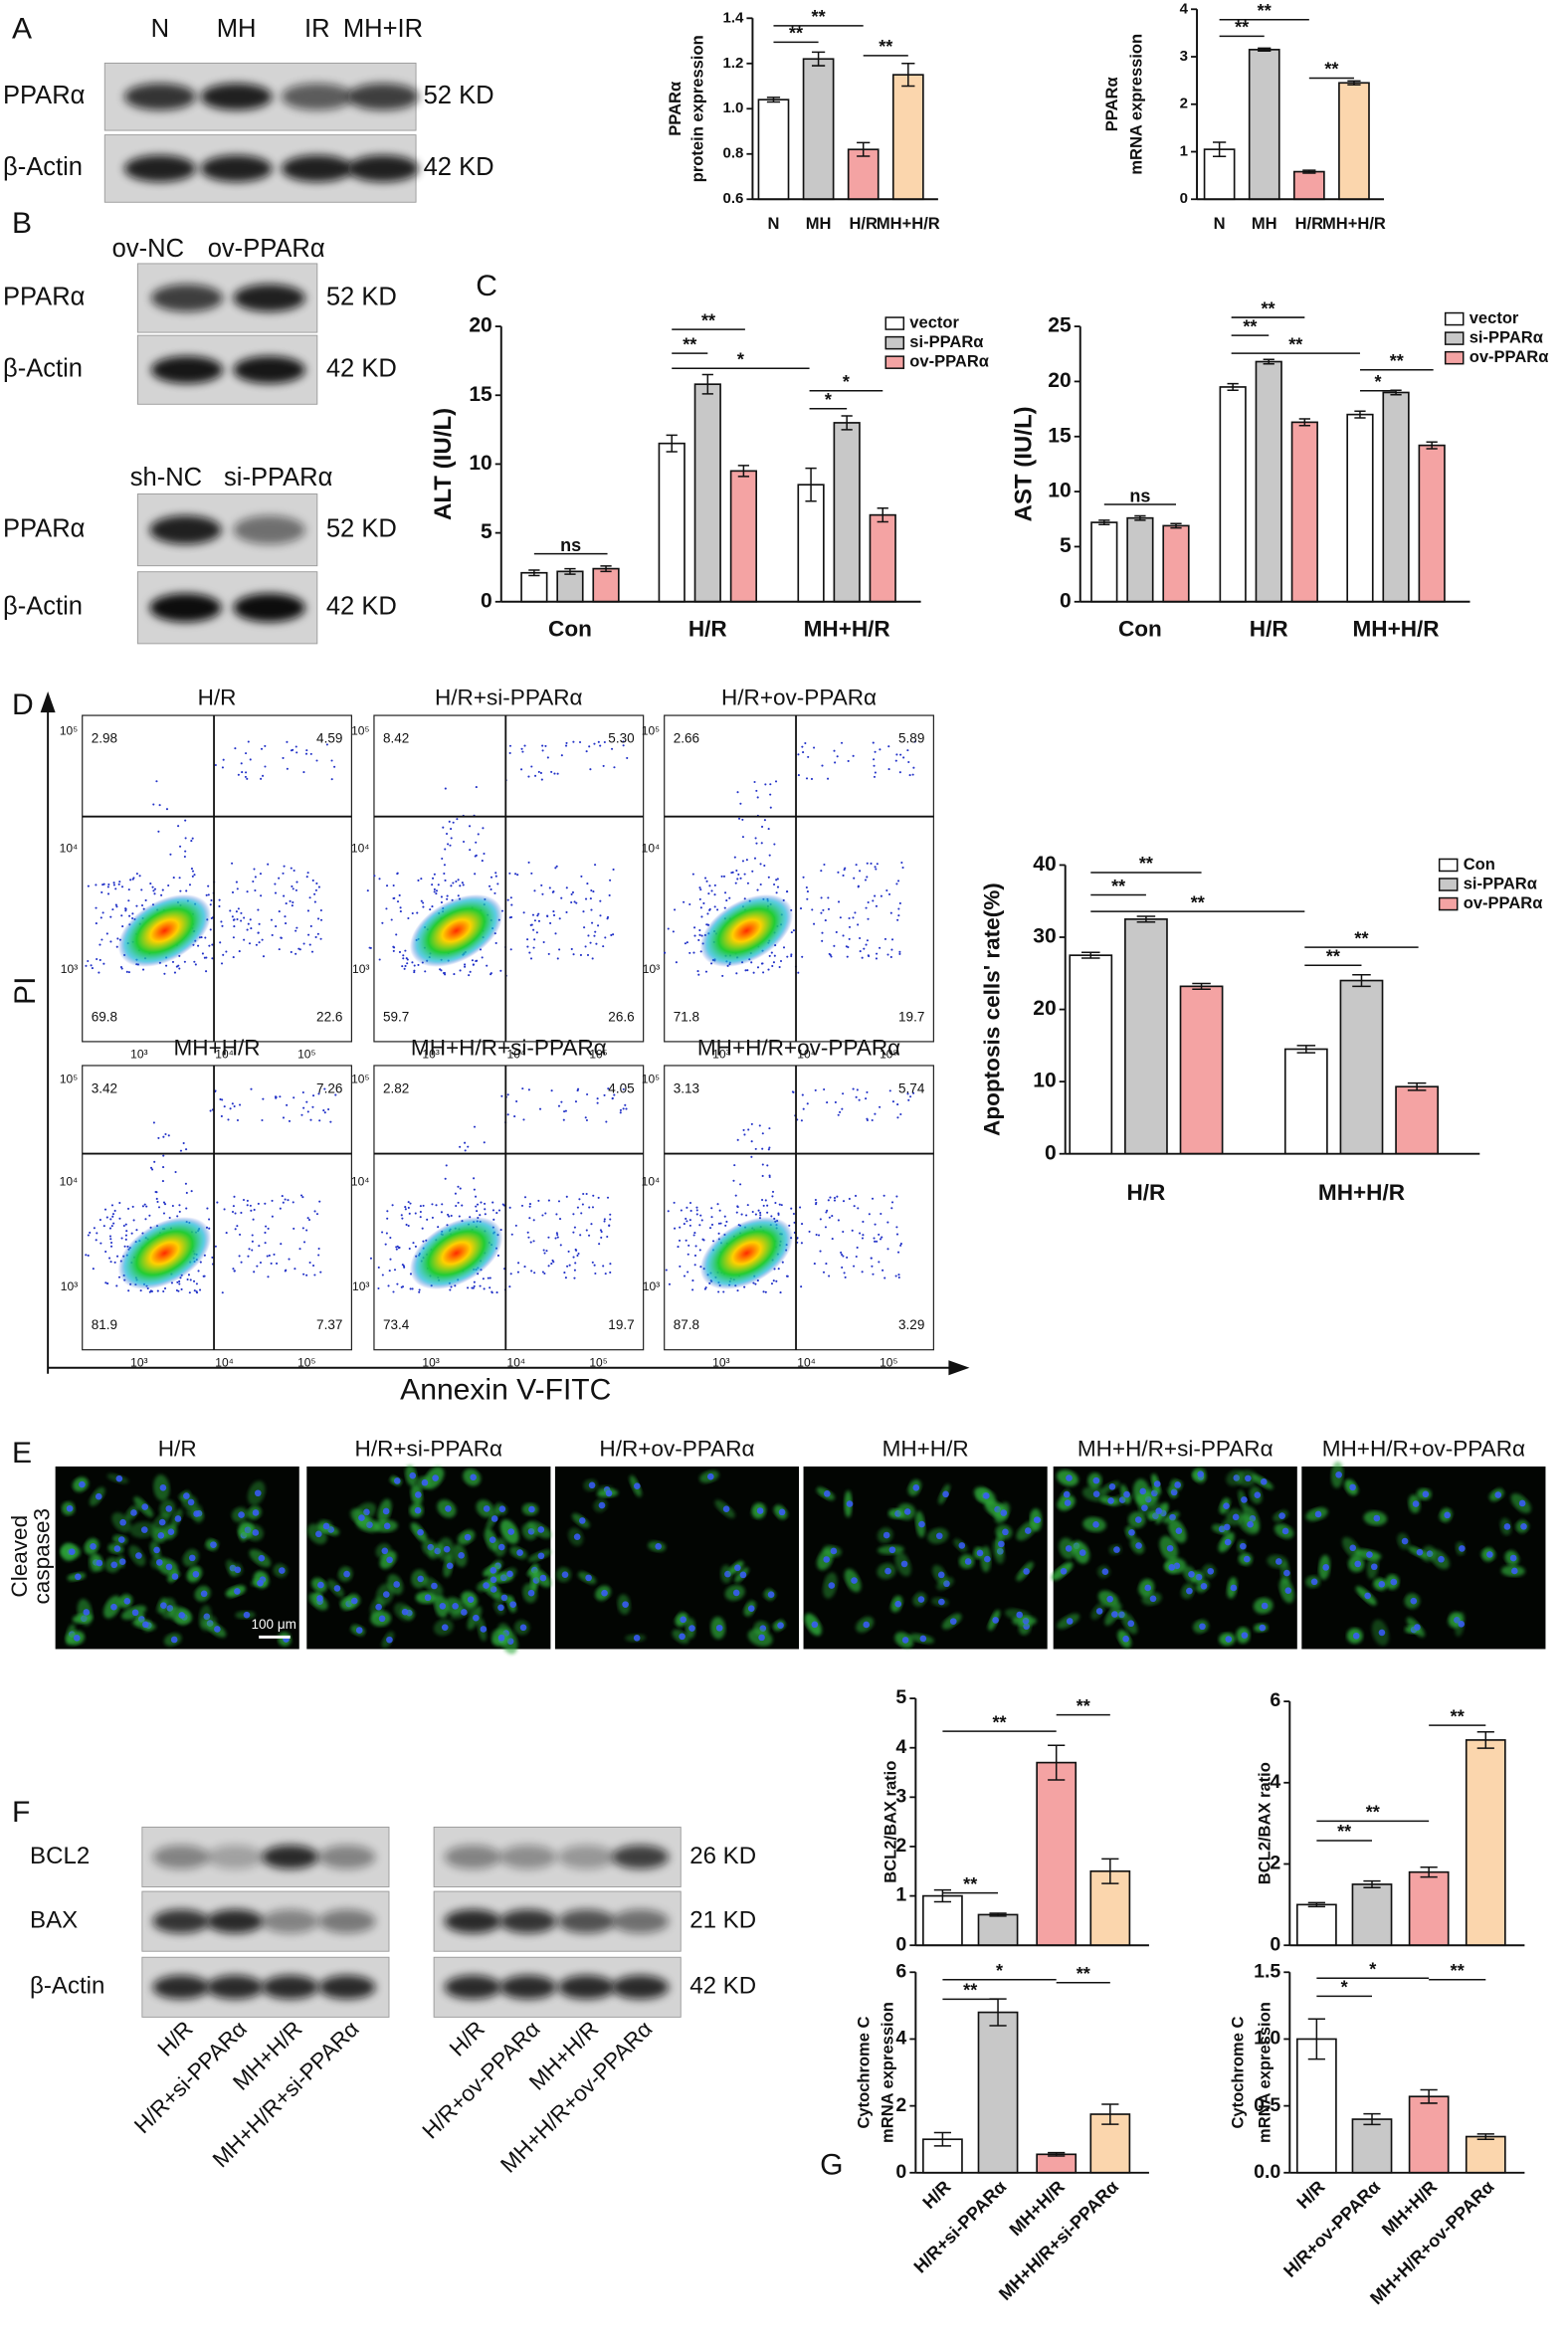  What do you see at coordinates (69, 1286) in the screenshot?
I see `y-tick-label: 10³` at bounding box center [69, 1286].